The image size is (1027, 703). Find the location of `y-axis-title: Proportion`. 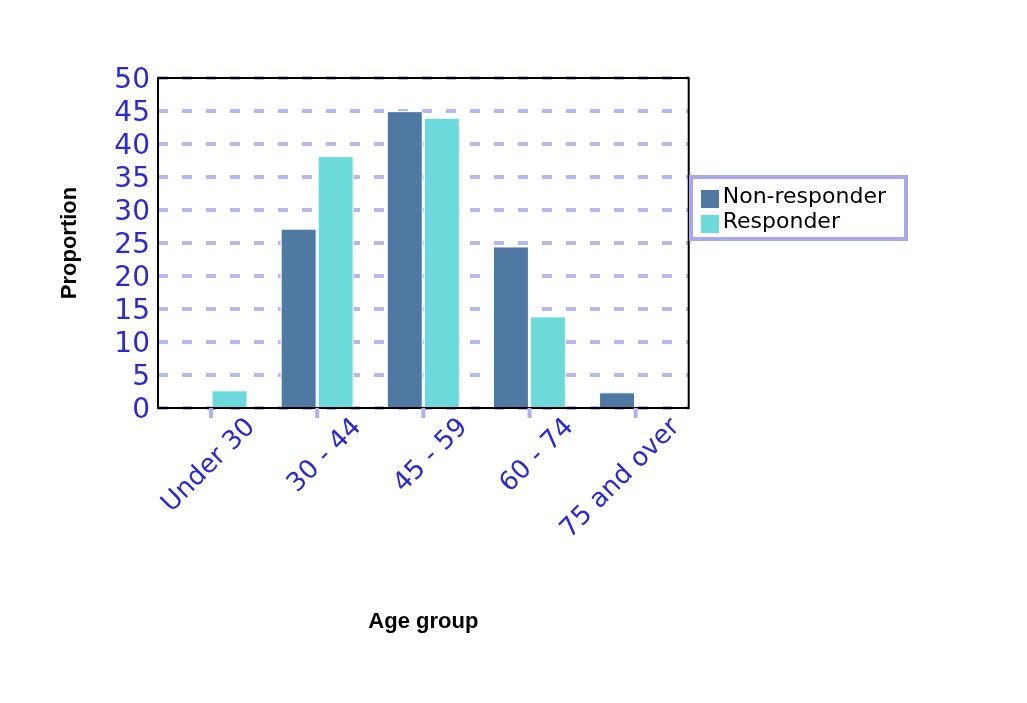

y-axis-title: Proportion is located at coordinates (68, 243).